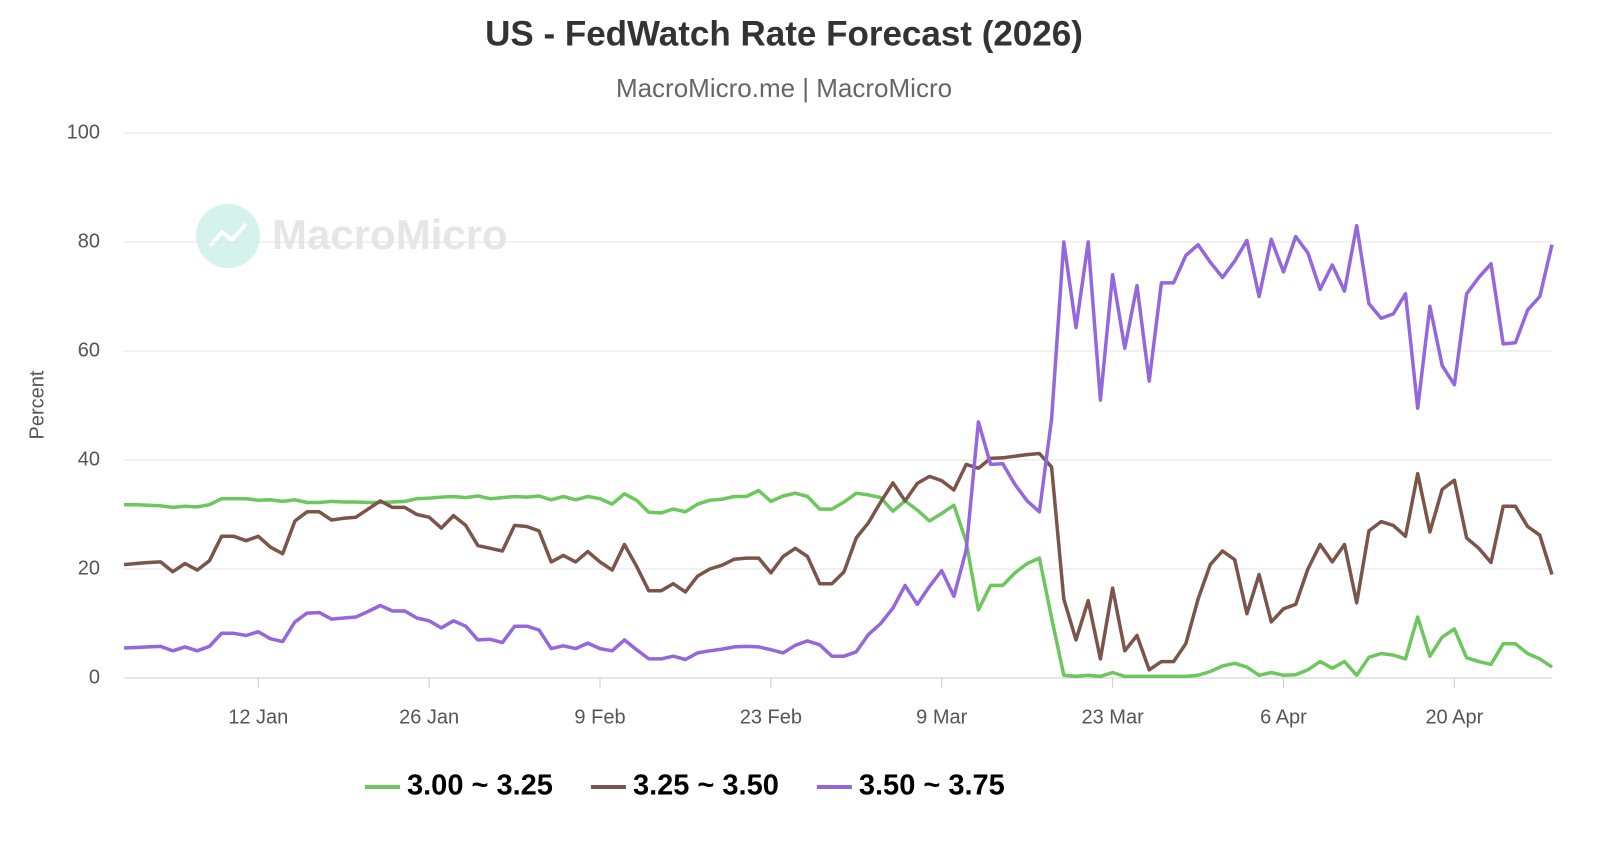 This screenshot has width=1600, height=860. What do you see at coordinates (1454, 717) in the screenshot?
I see `x-tick-label: 20 Apr` at bounding box center [1454, 717].